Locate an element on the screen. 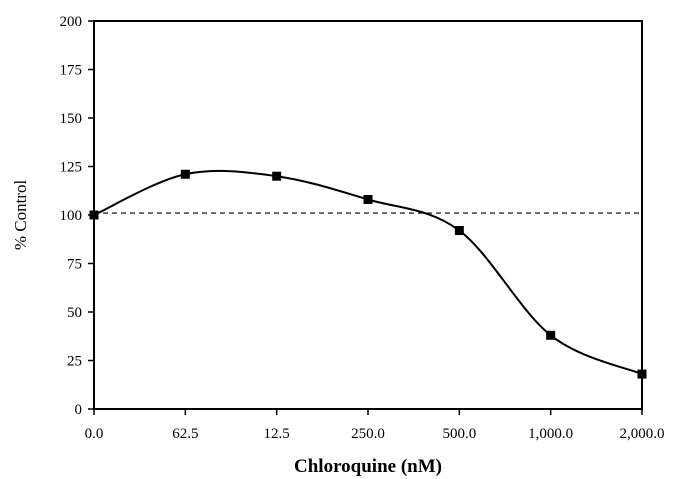  x-axis-ticks: 0.0 62.5 12.5 250.0 500.0 1,000.0 2,000.0 is located at coordinates (375, 425).